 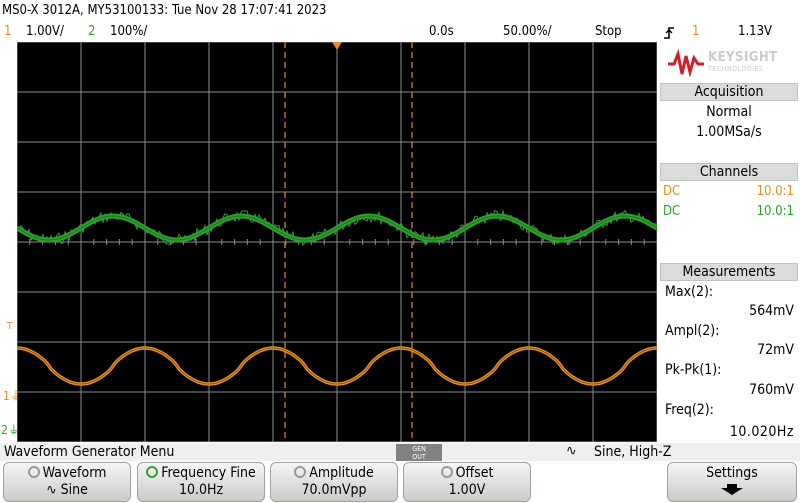 What do you see at coordinates (633, 452) in the screenshot?
I see `generator-status: Sine, High-Z` at bounding box center [633, 452].